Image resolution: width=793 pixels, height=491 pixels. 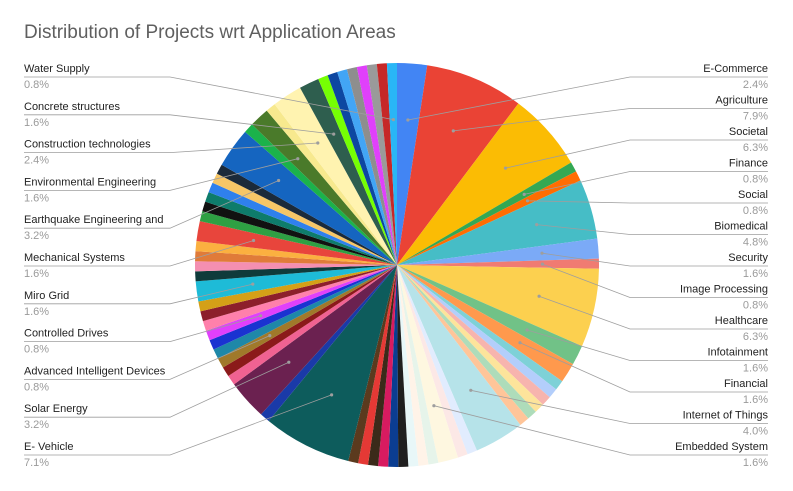 I want to click on slice-label-environmental-engineering: Environmental Engineering 1.6%, so click(x=162, y=180).